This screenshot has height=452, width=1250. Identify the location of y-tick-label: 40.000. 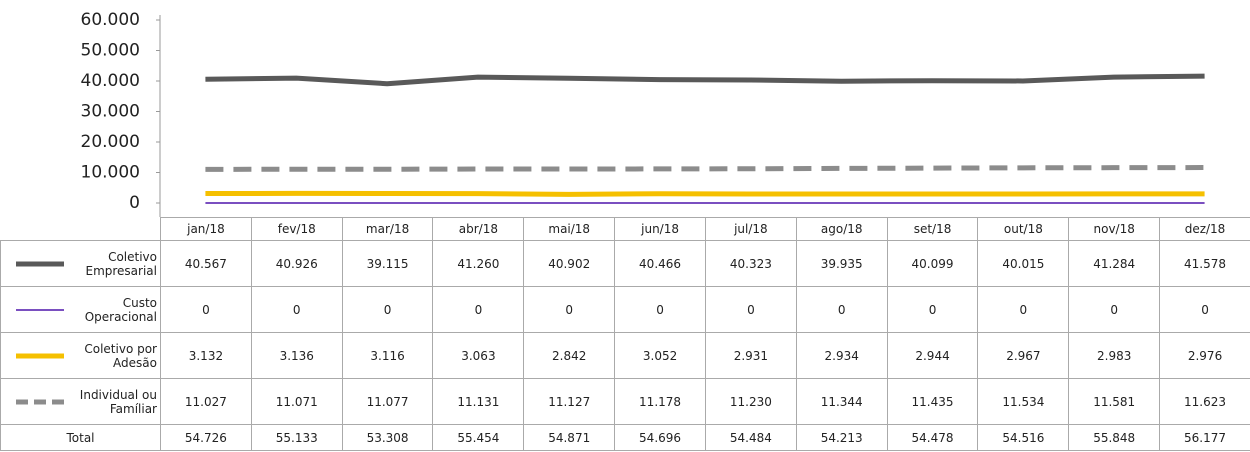
(110, 81).